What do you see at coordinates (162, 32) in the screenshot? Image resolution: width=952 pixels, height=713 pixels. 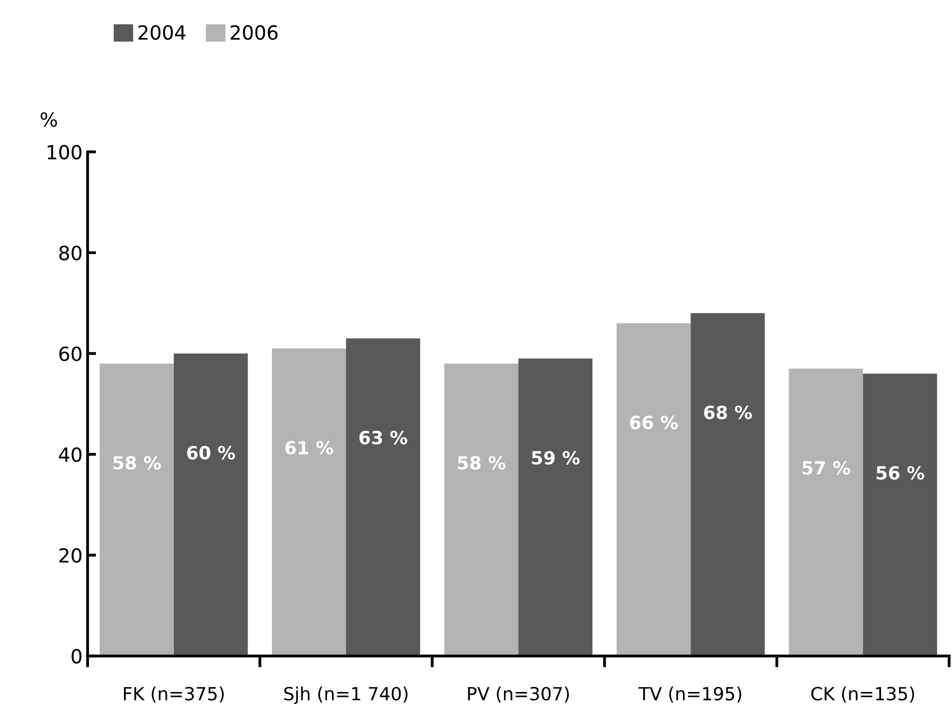 I see `legend-label: 2004` at bounding box center [162, 32].